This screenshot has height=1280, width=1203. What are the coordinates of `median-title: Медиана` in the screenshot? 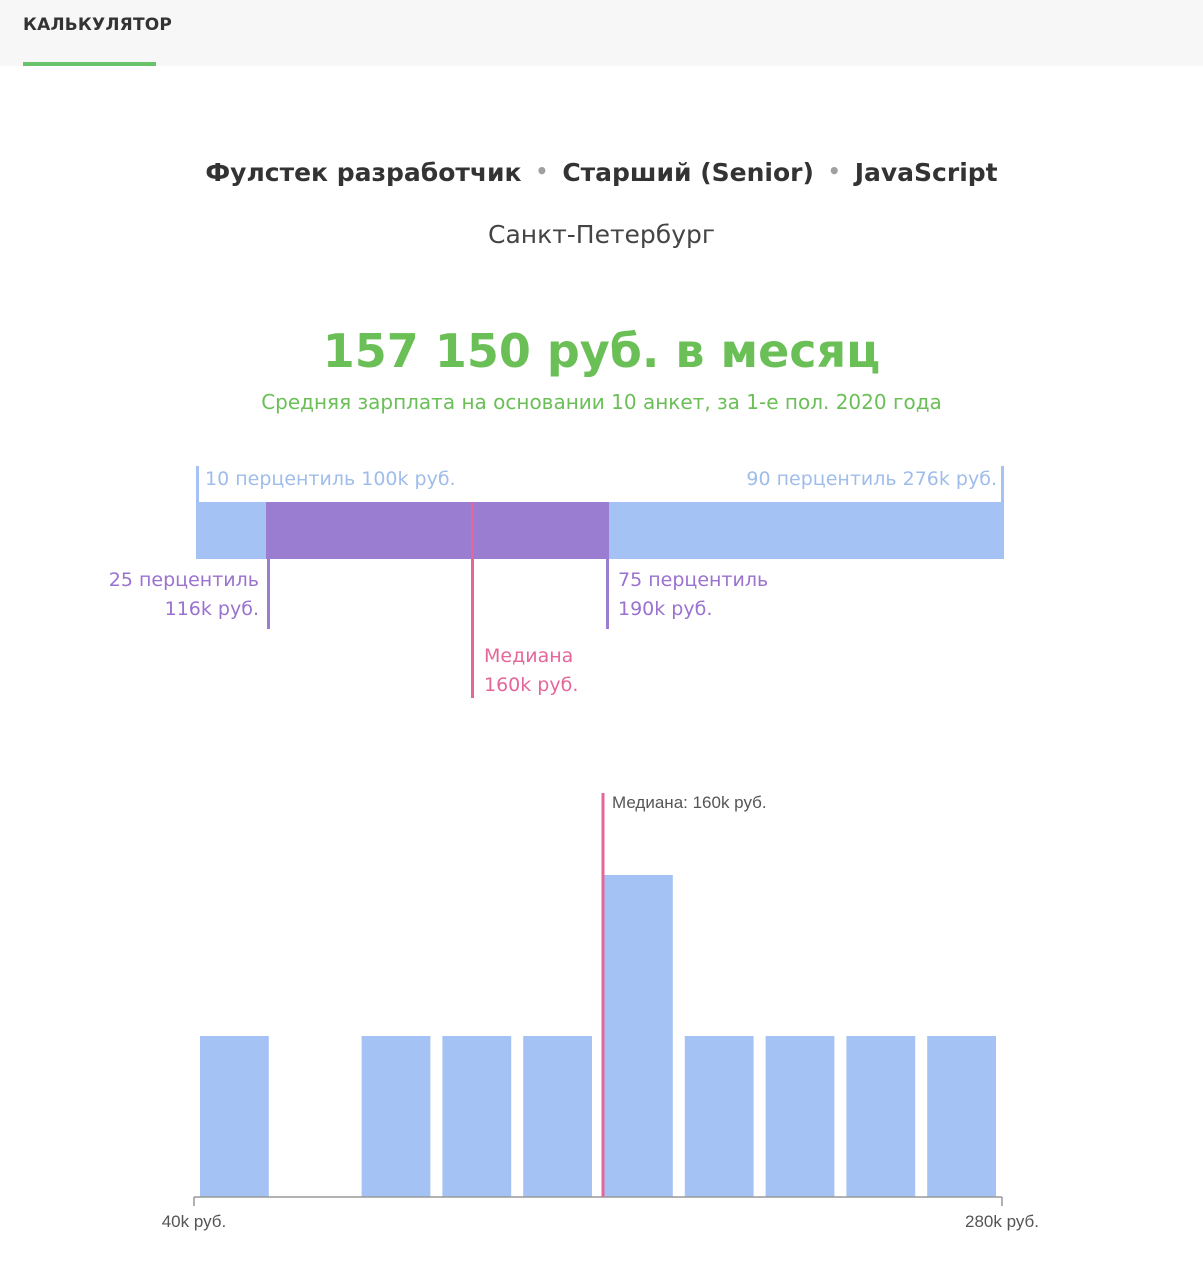 It's located at (529, 656).